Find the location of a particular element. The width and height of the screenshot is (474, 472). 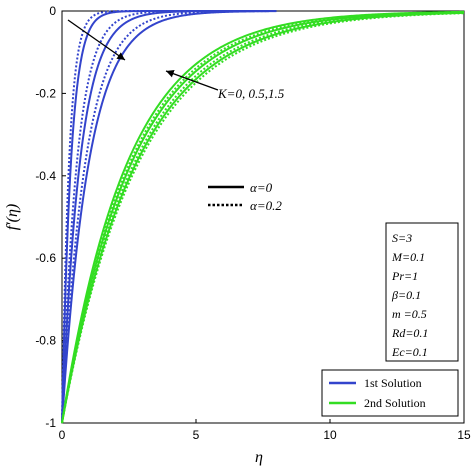

y-tick-label: -1 is located at coordinates (50, 423).